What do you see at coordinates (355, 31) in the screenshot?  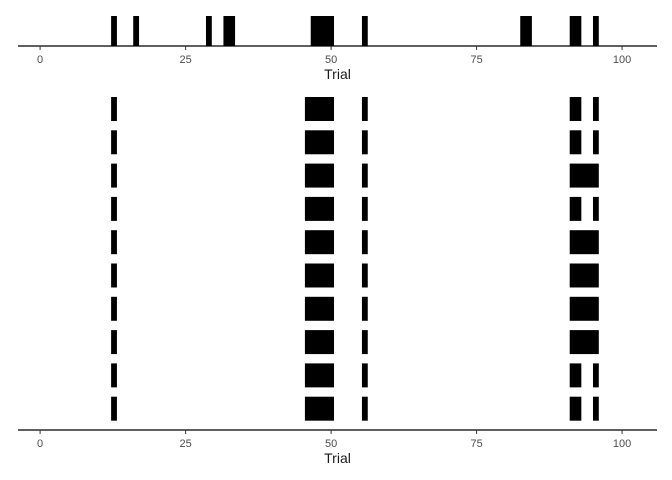 I see `top-panel-bars` at bounding box center [355, 31].